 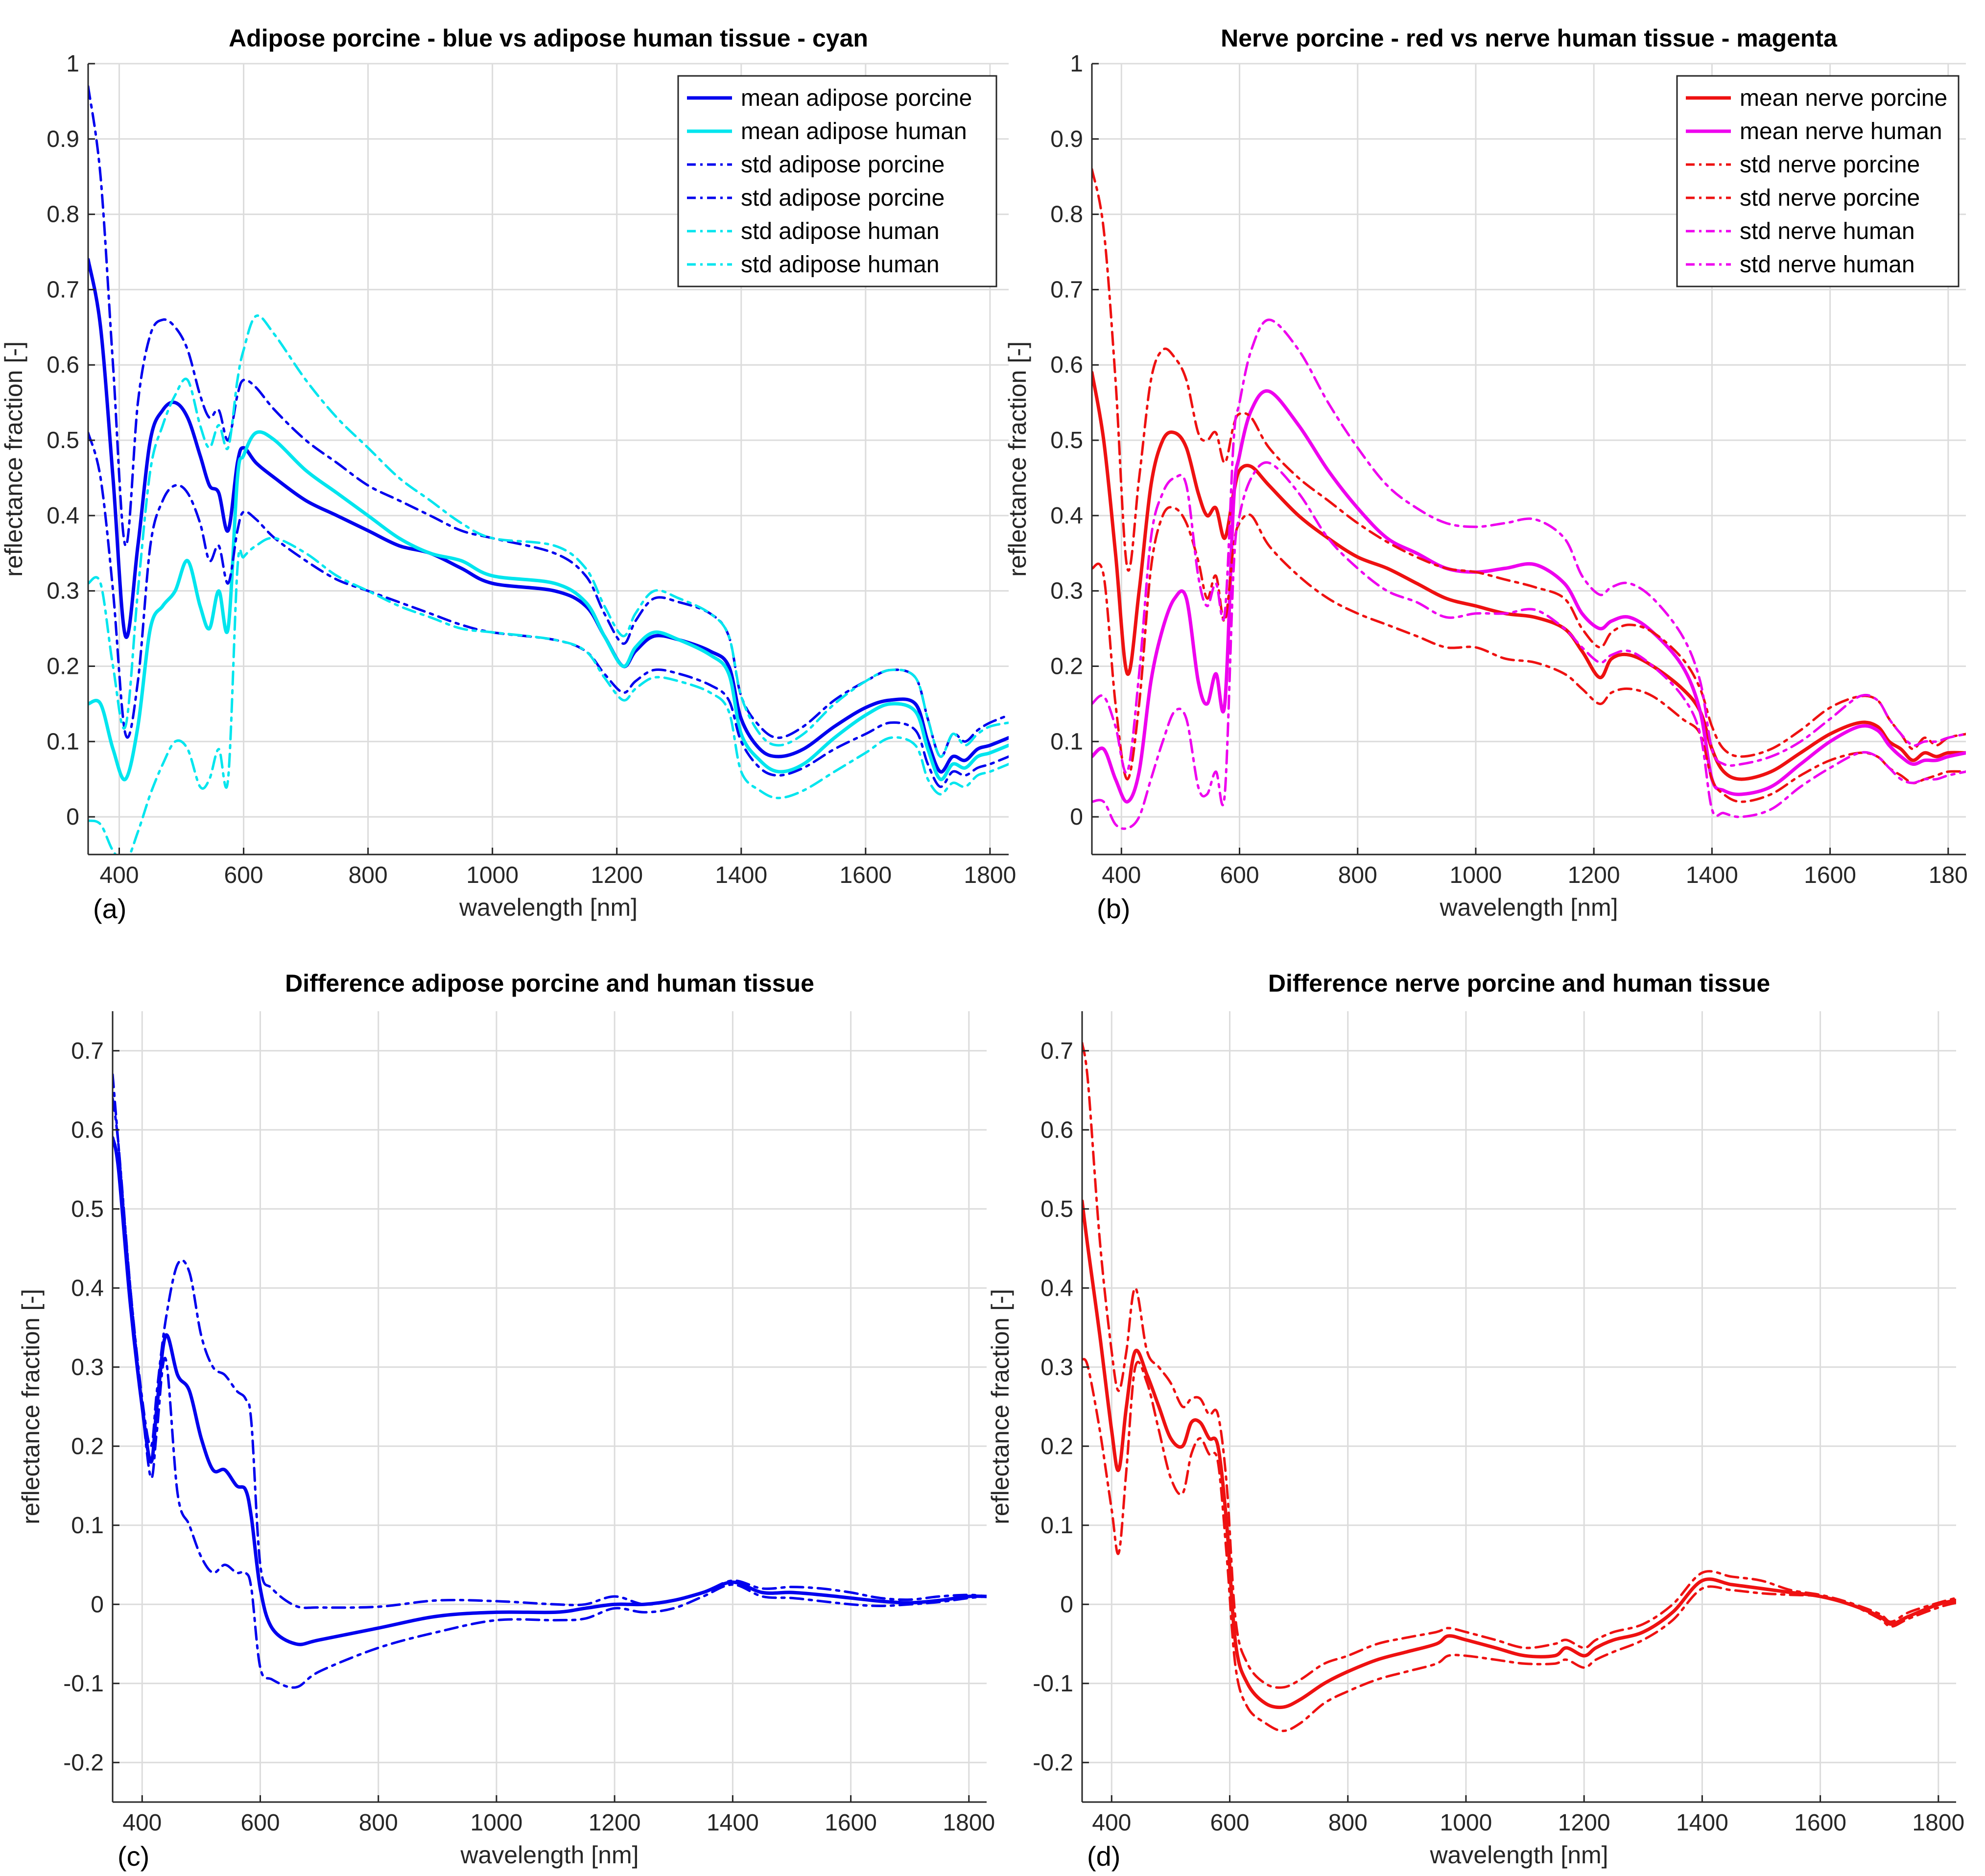 What do you see at coordinates (854, 131) in the screenshot?
I see `legend-entry: mean adipose human` at bounding box center [854, 131].